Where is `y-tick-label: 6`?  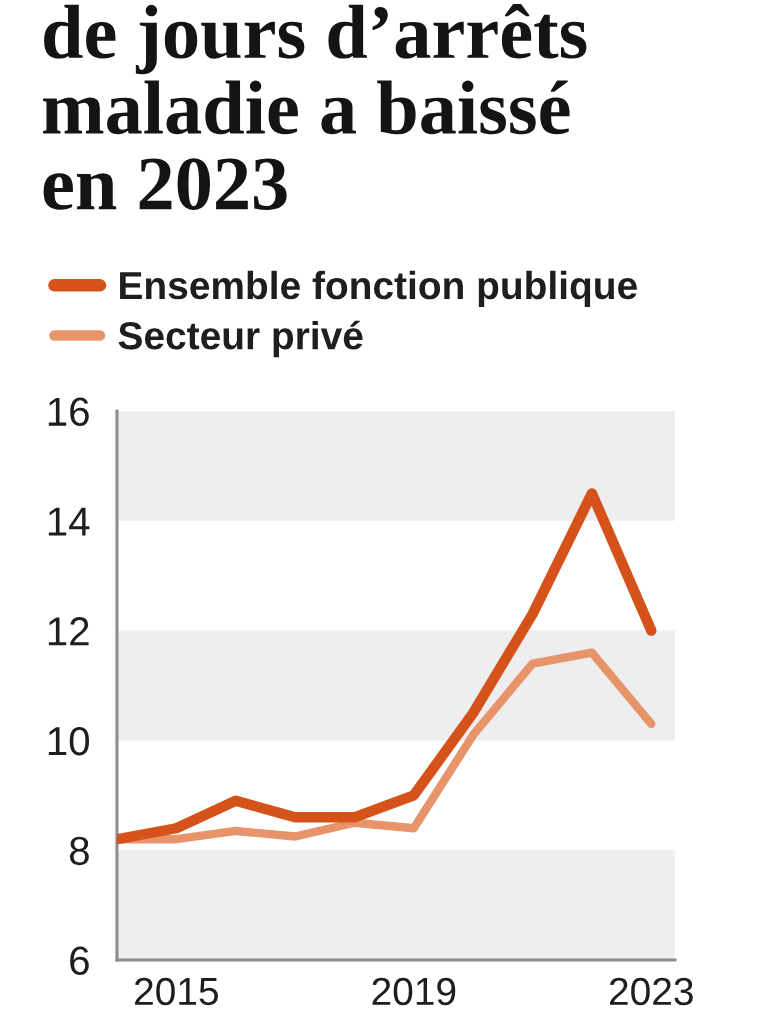
y-tick-label: 6 is located at coordinates (79, 960).